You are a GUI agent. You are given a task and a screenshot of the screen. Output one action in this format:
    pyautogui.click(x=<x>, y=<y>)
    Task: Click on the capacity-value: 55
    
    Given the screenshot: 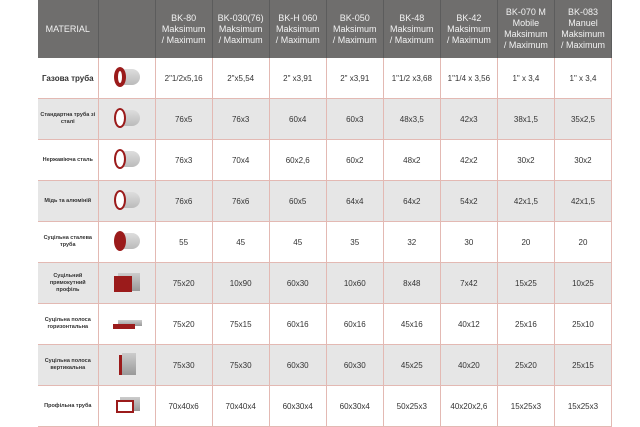 What is the action you would take?
    pyautogui.click(x=184, y=242)
    